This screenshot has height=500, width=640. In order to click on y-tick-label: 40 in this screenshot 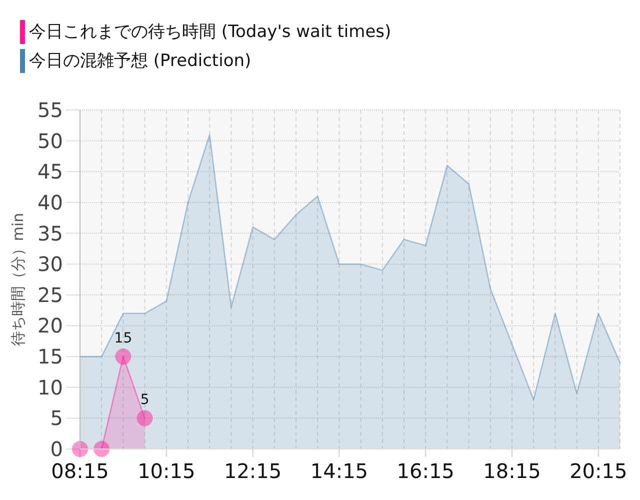, I will do `click(50, 202)`.